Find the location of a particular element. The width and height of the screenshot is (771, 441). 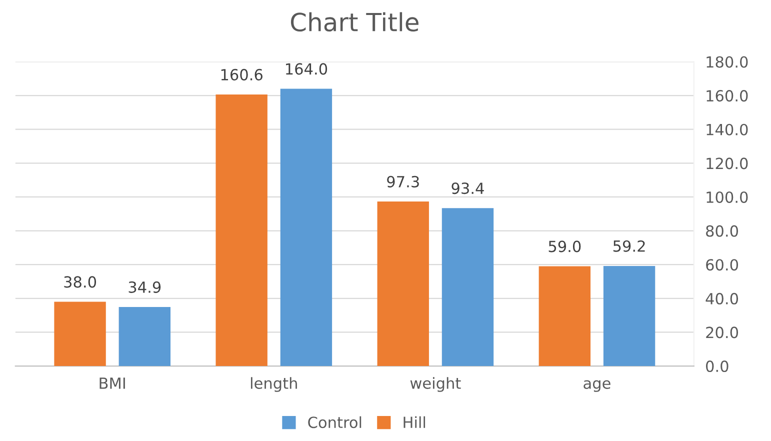

y-tick-label: 120.0 is located at coordinates (727, 164).